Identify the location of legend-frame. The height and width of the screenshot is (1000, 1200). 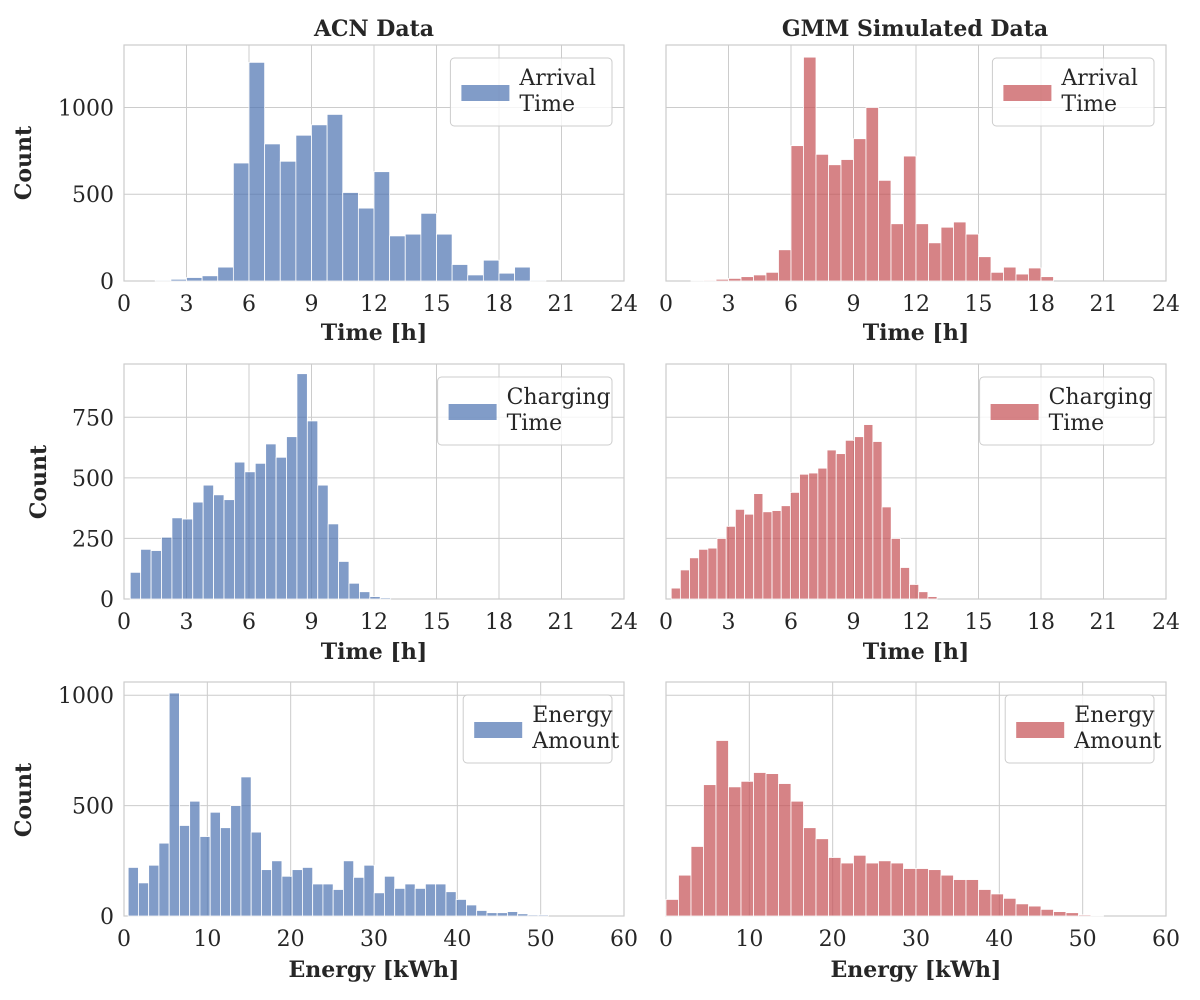
(1067, 411).